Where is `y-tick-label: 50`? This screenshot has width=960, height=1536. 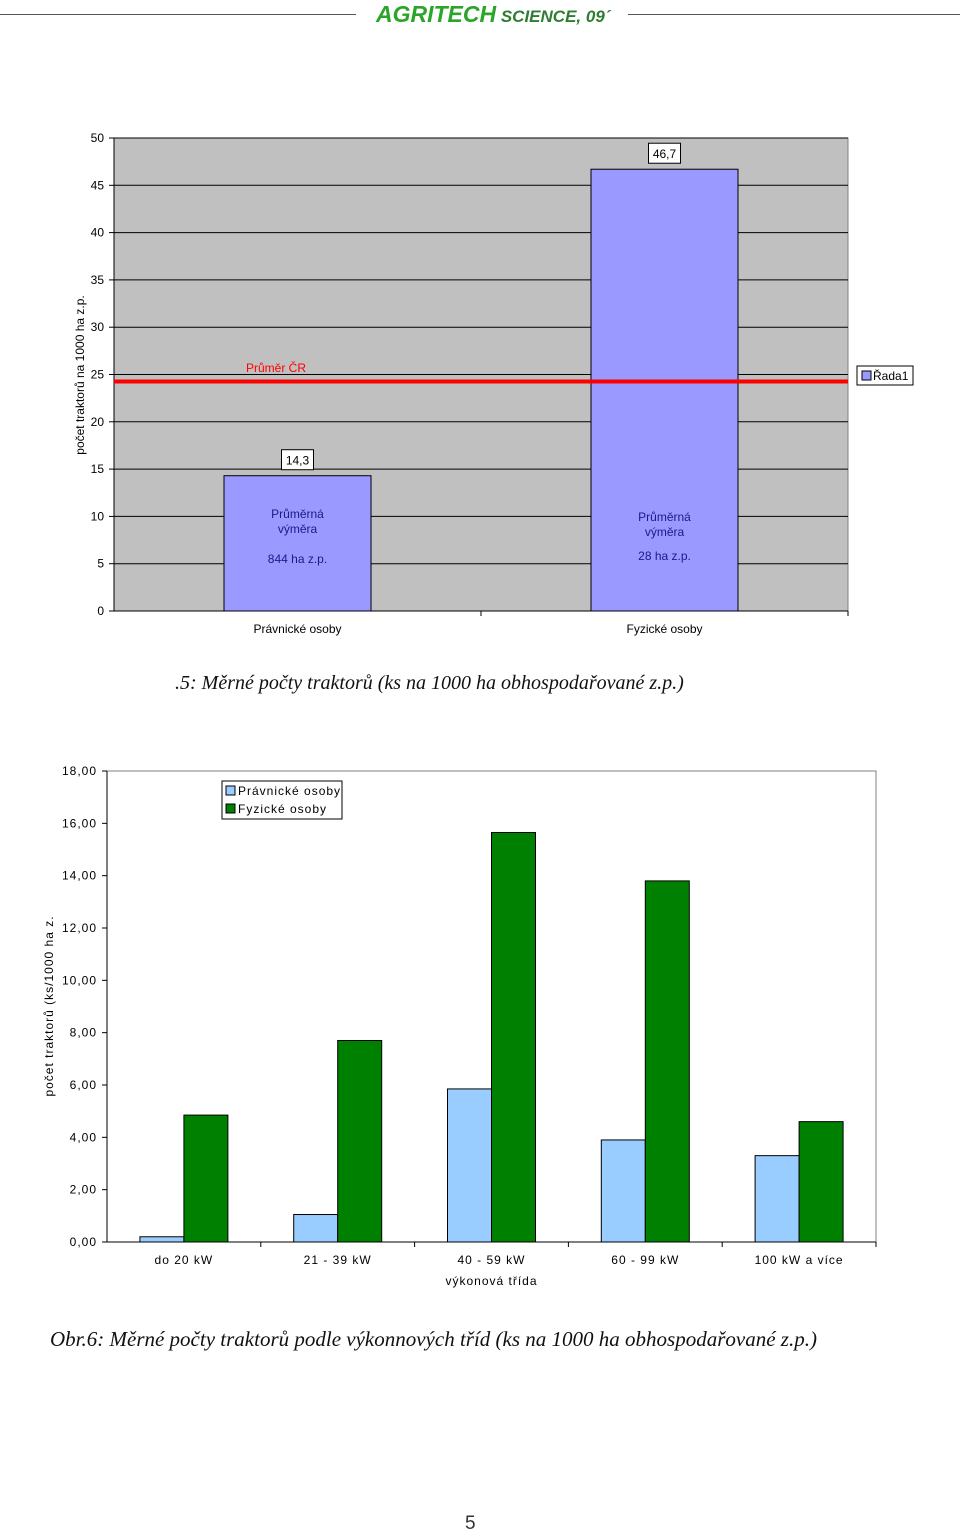
y-tick-label: 50 is located at coordinates (98, 138).